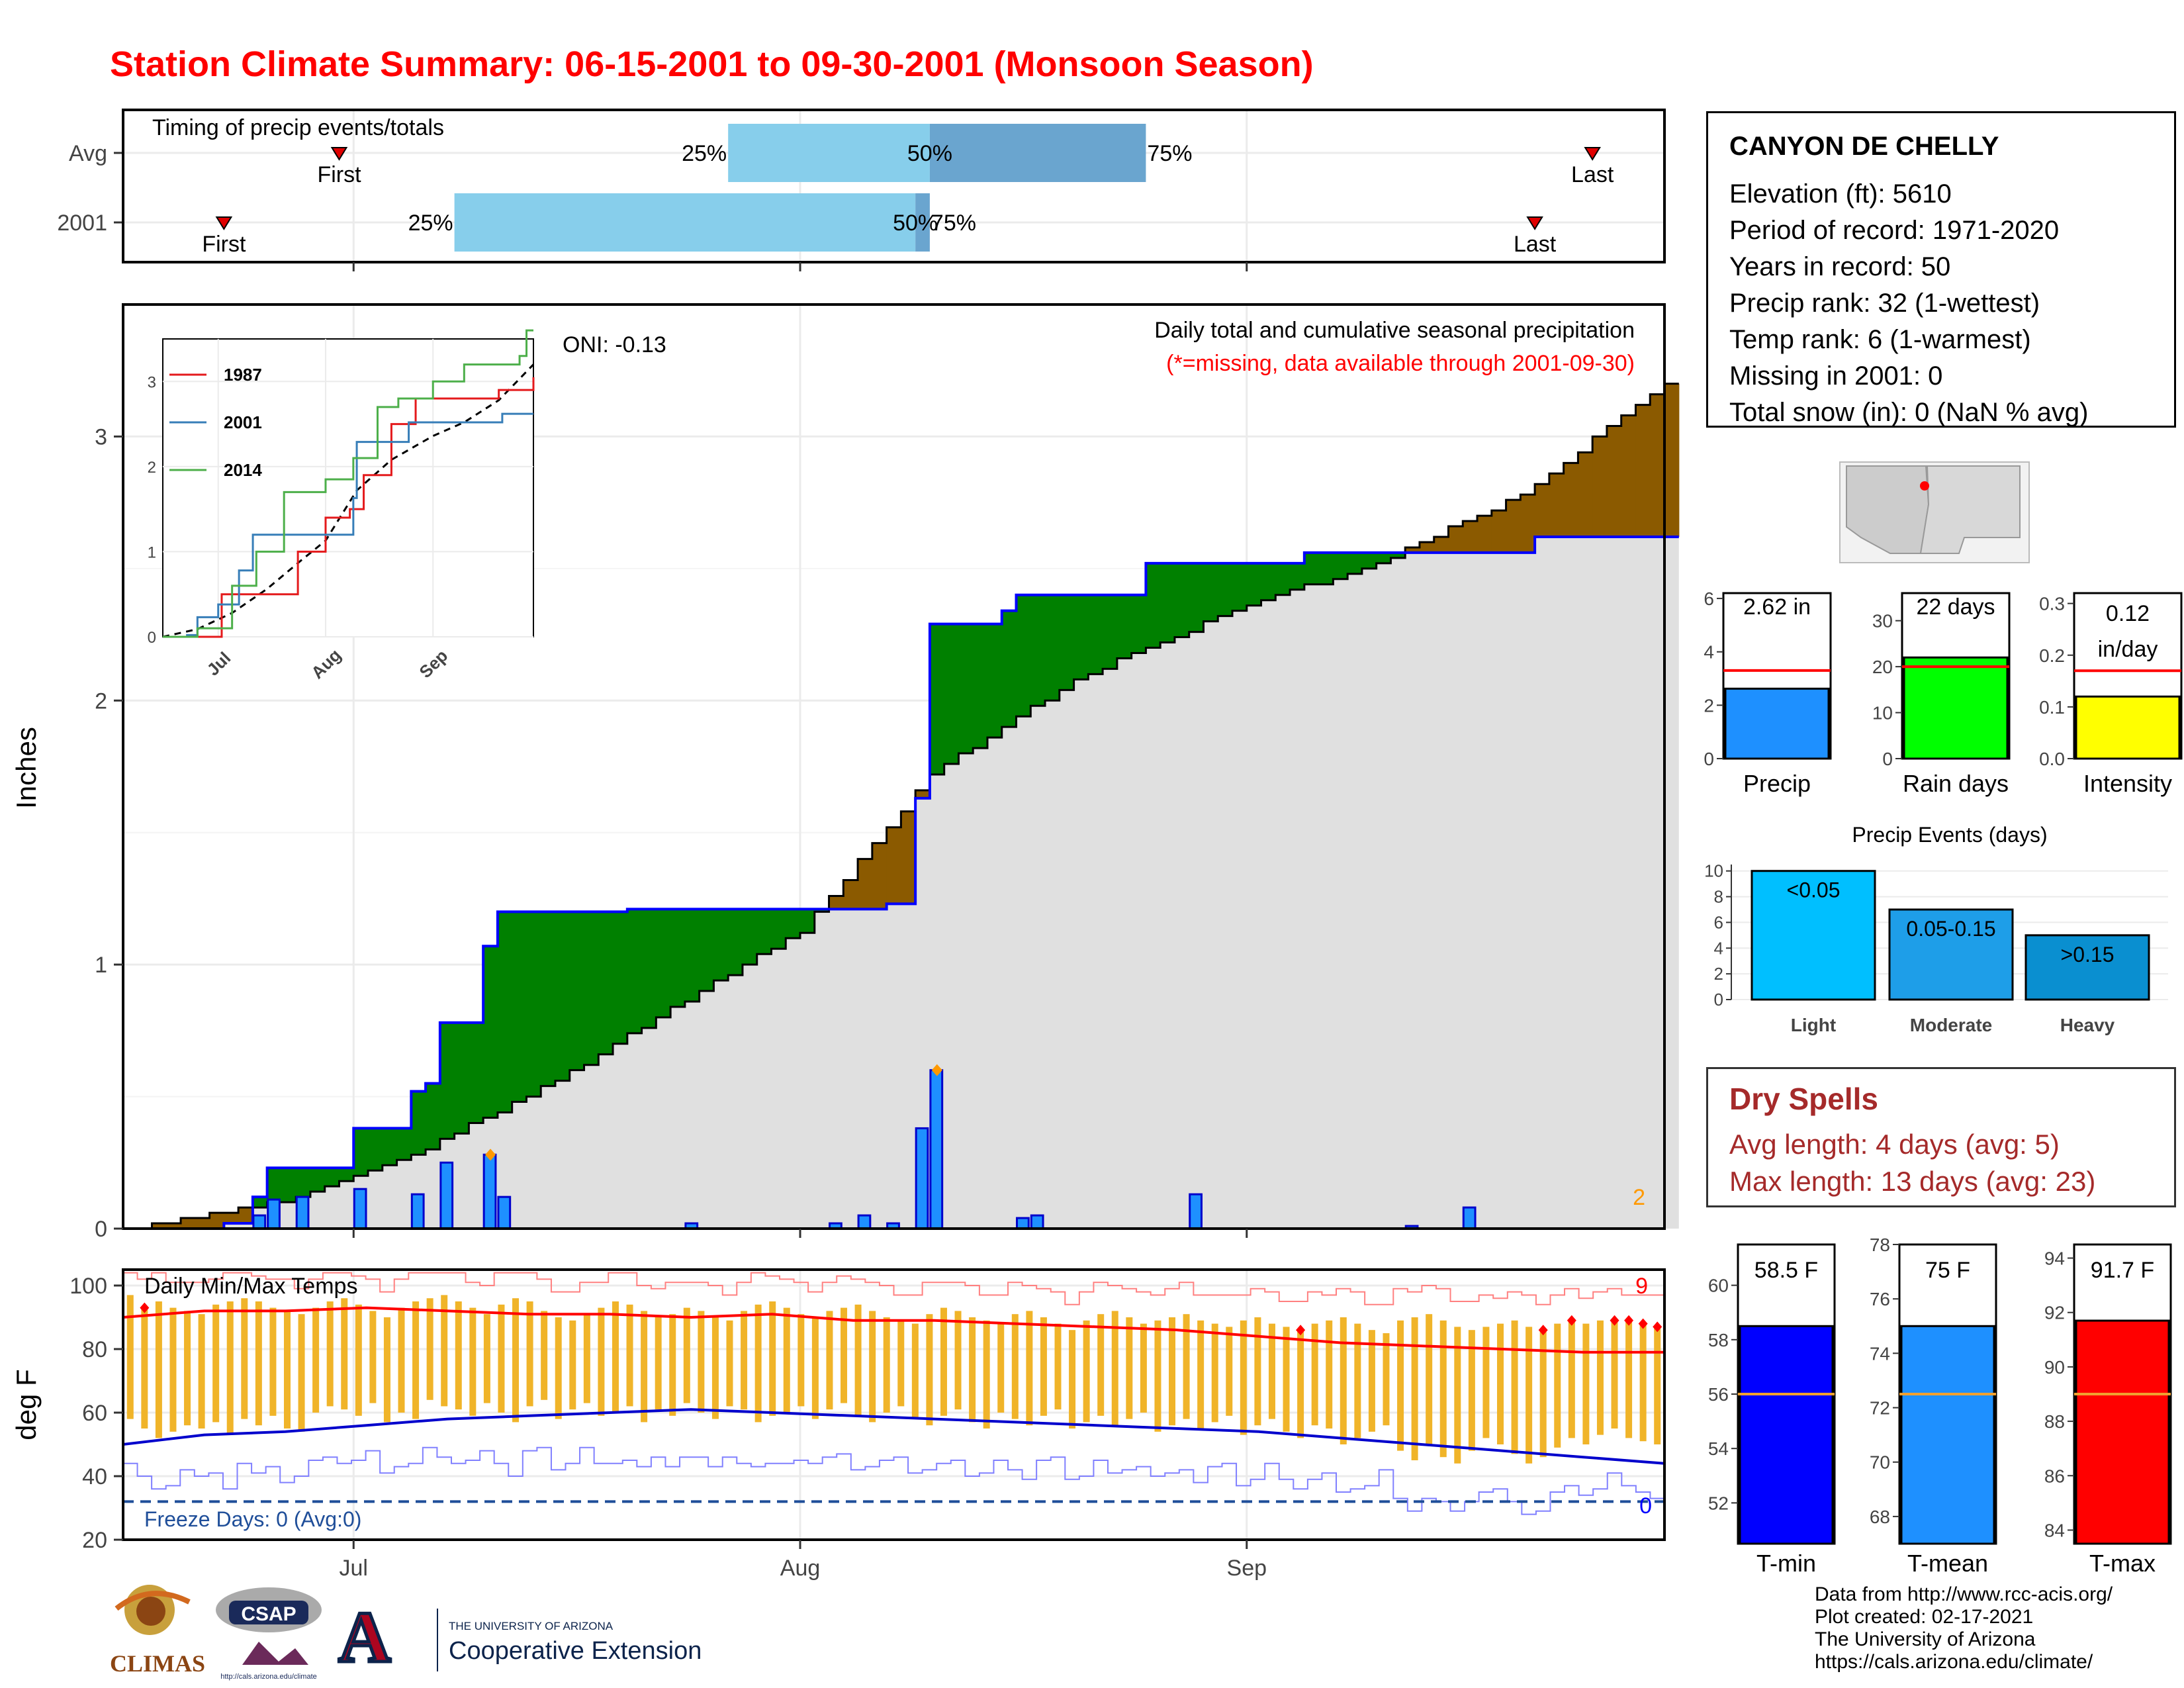 This screenshot has height=1688, width=2184. I want to click on summary-precip-category-label: Rain days, so click(1956, 783).